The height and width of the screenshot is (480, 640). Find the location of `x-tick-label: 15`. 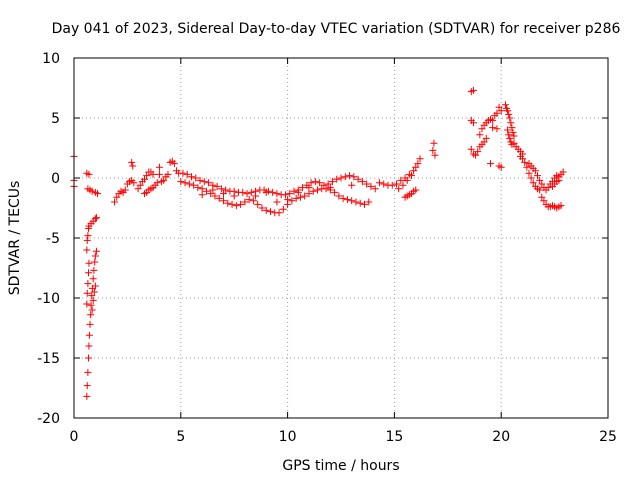

x-tick-label: 15 is located at coordinates (394, 437).